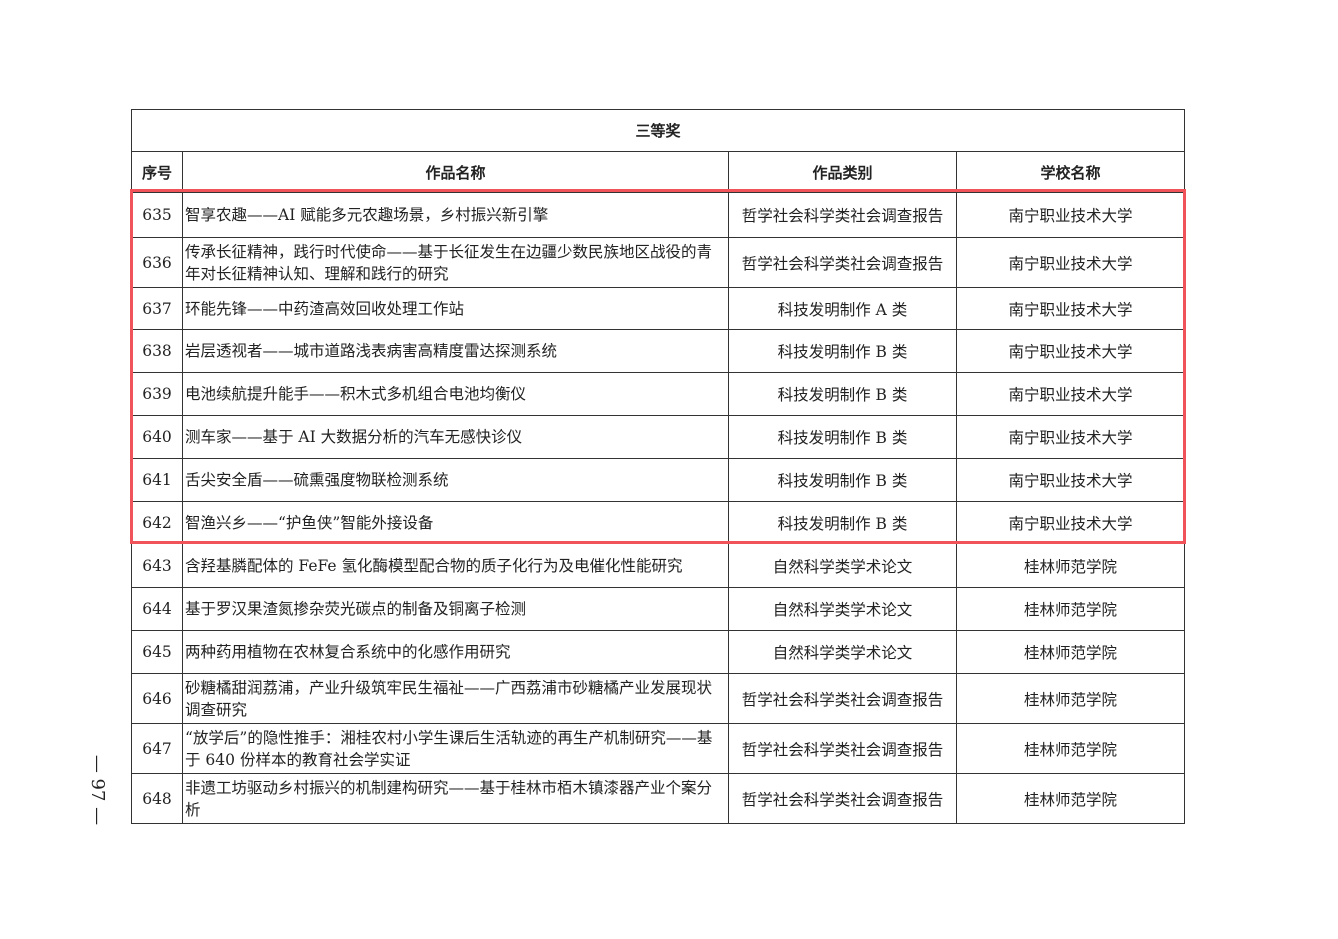 Image resolution: width=1338 pixels, height=939 pixels. Describe the element at coordinates (455, 480) in the screenshot. I see `work-name: 舌尖安全盾——硫熏强度物联检测系统` at that location.